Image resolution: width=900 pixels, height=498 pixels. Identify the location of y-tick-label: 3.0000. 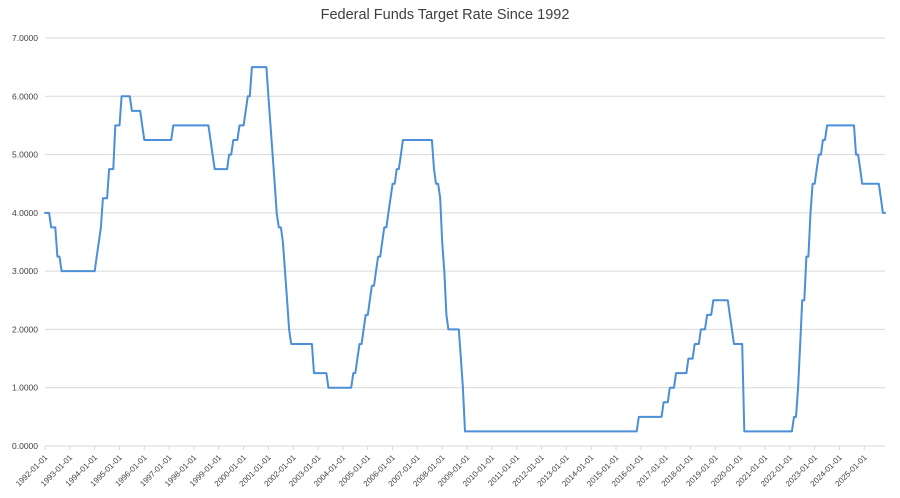
(25, 271).